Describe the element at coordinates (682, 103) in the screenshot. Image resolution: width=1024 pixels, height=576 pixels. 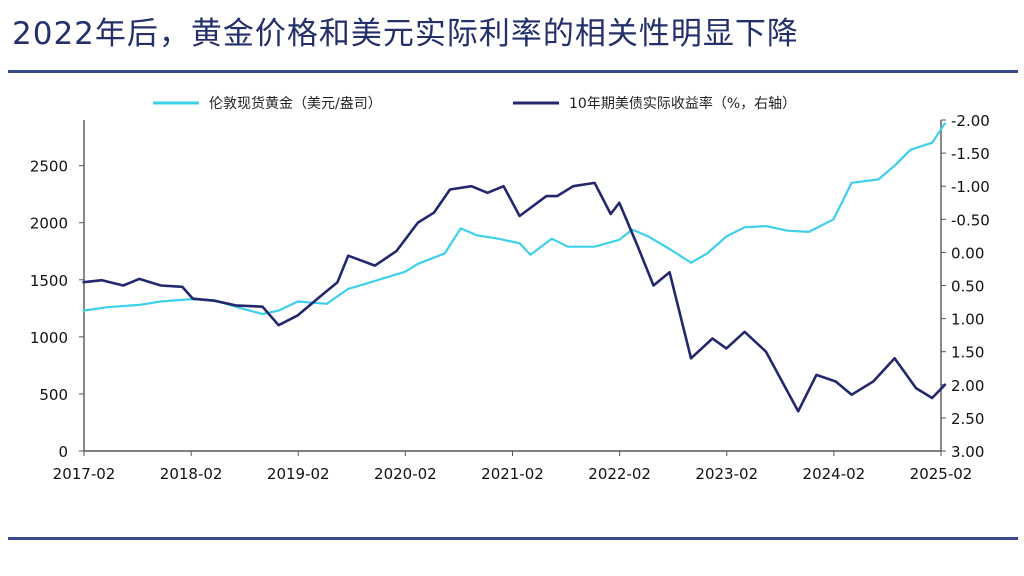
I see `legend-label: 10年期美债实际收益率（%，右轴）` at that location.